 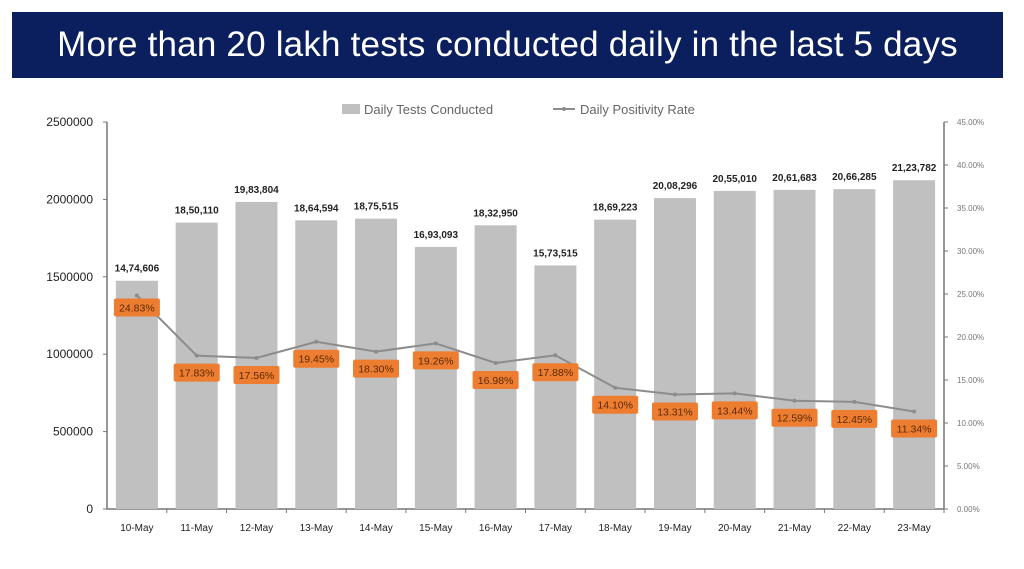 I want to click on bar-data-label: 20,61,683, so click(x=794, y=178).